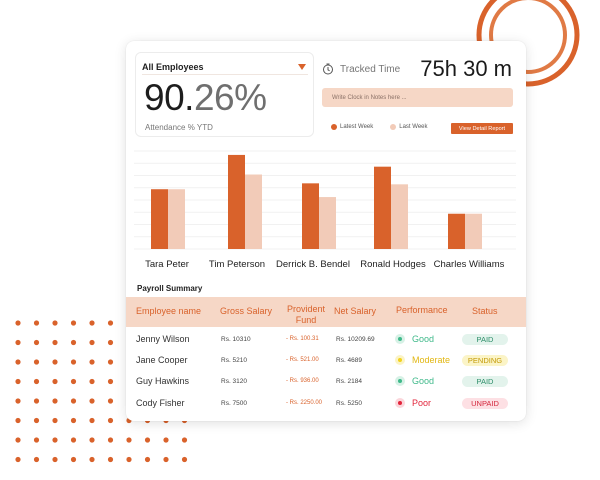 This screenshot has width=600, height=480. I want to click on tracked-time-value: 75h 30 m, so click(466, 68).